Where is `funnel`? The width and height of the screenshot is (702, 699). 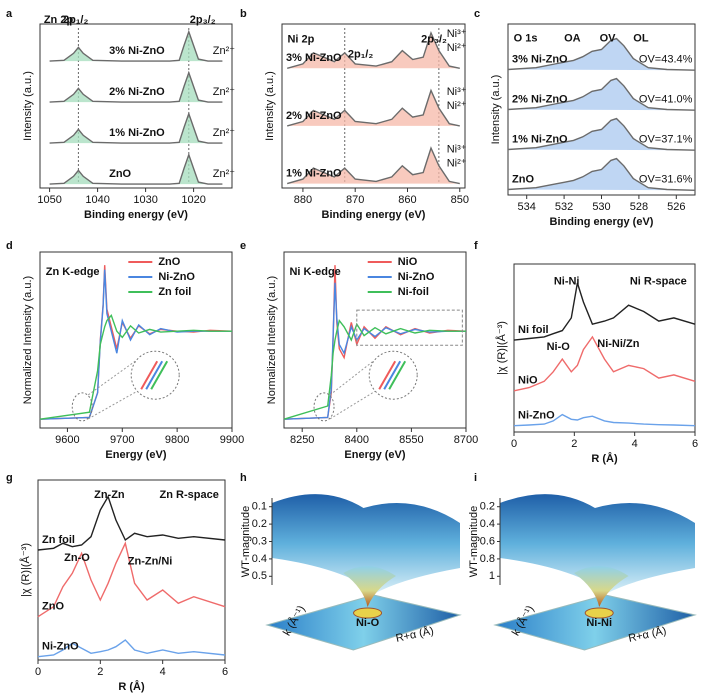
funnel is located at coordinates (369, 586).